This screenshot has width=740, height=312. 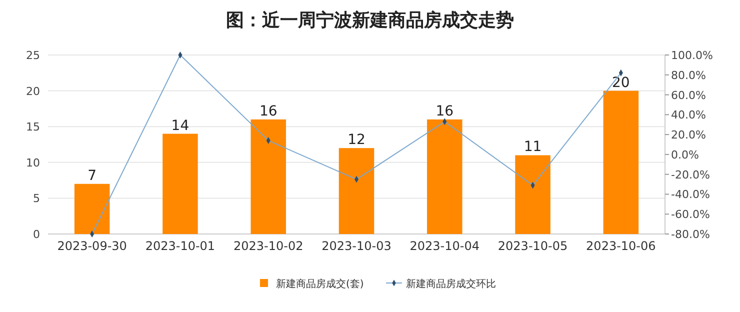 I want to click on y2-tick-label: 60.0%, so click(x=688, y=95).